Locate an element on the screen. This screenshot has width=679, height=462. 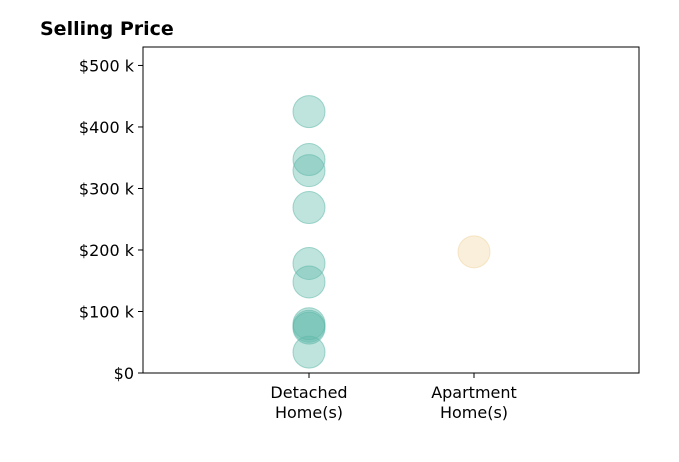
x-tick-label: Apartment Home(s) is located at coordinates (474, 402).